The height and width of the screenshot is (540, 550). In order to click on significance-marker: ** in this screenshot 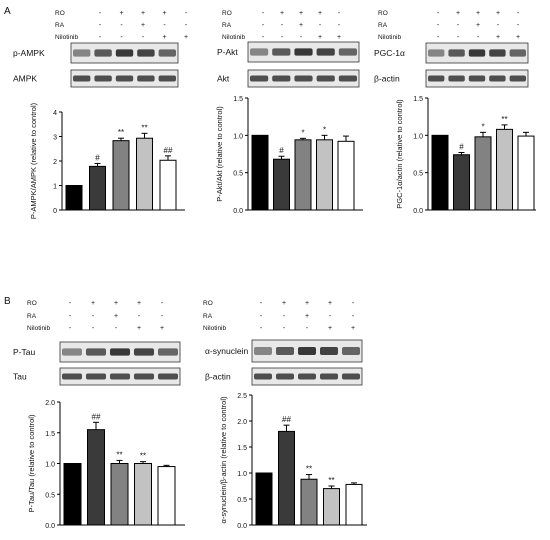, I will do `click(504, 119)`.